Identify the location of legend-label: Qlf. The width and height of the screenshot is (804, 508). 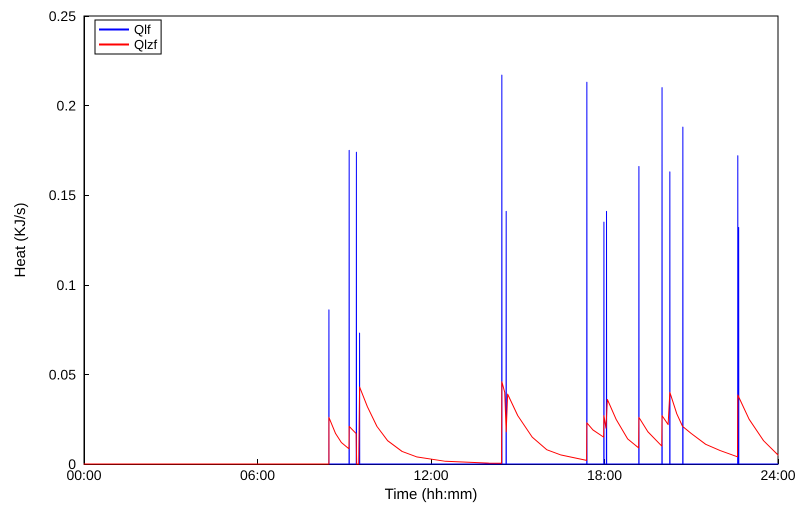
(142, 29).